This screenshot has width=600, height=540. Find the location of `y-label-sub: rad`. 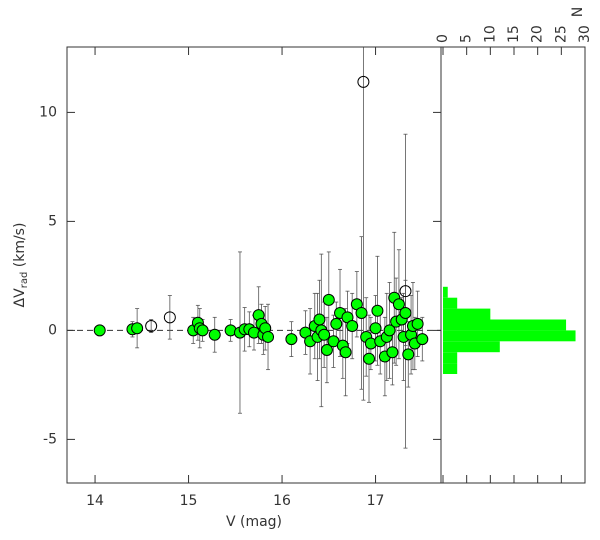

y-label-sub: rad is located at coordinates (24, 280).